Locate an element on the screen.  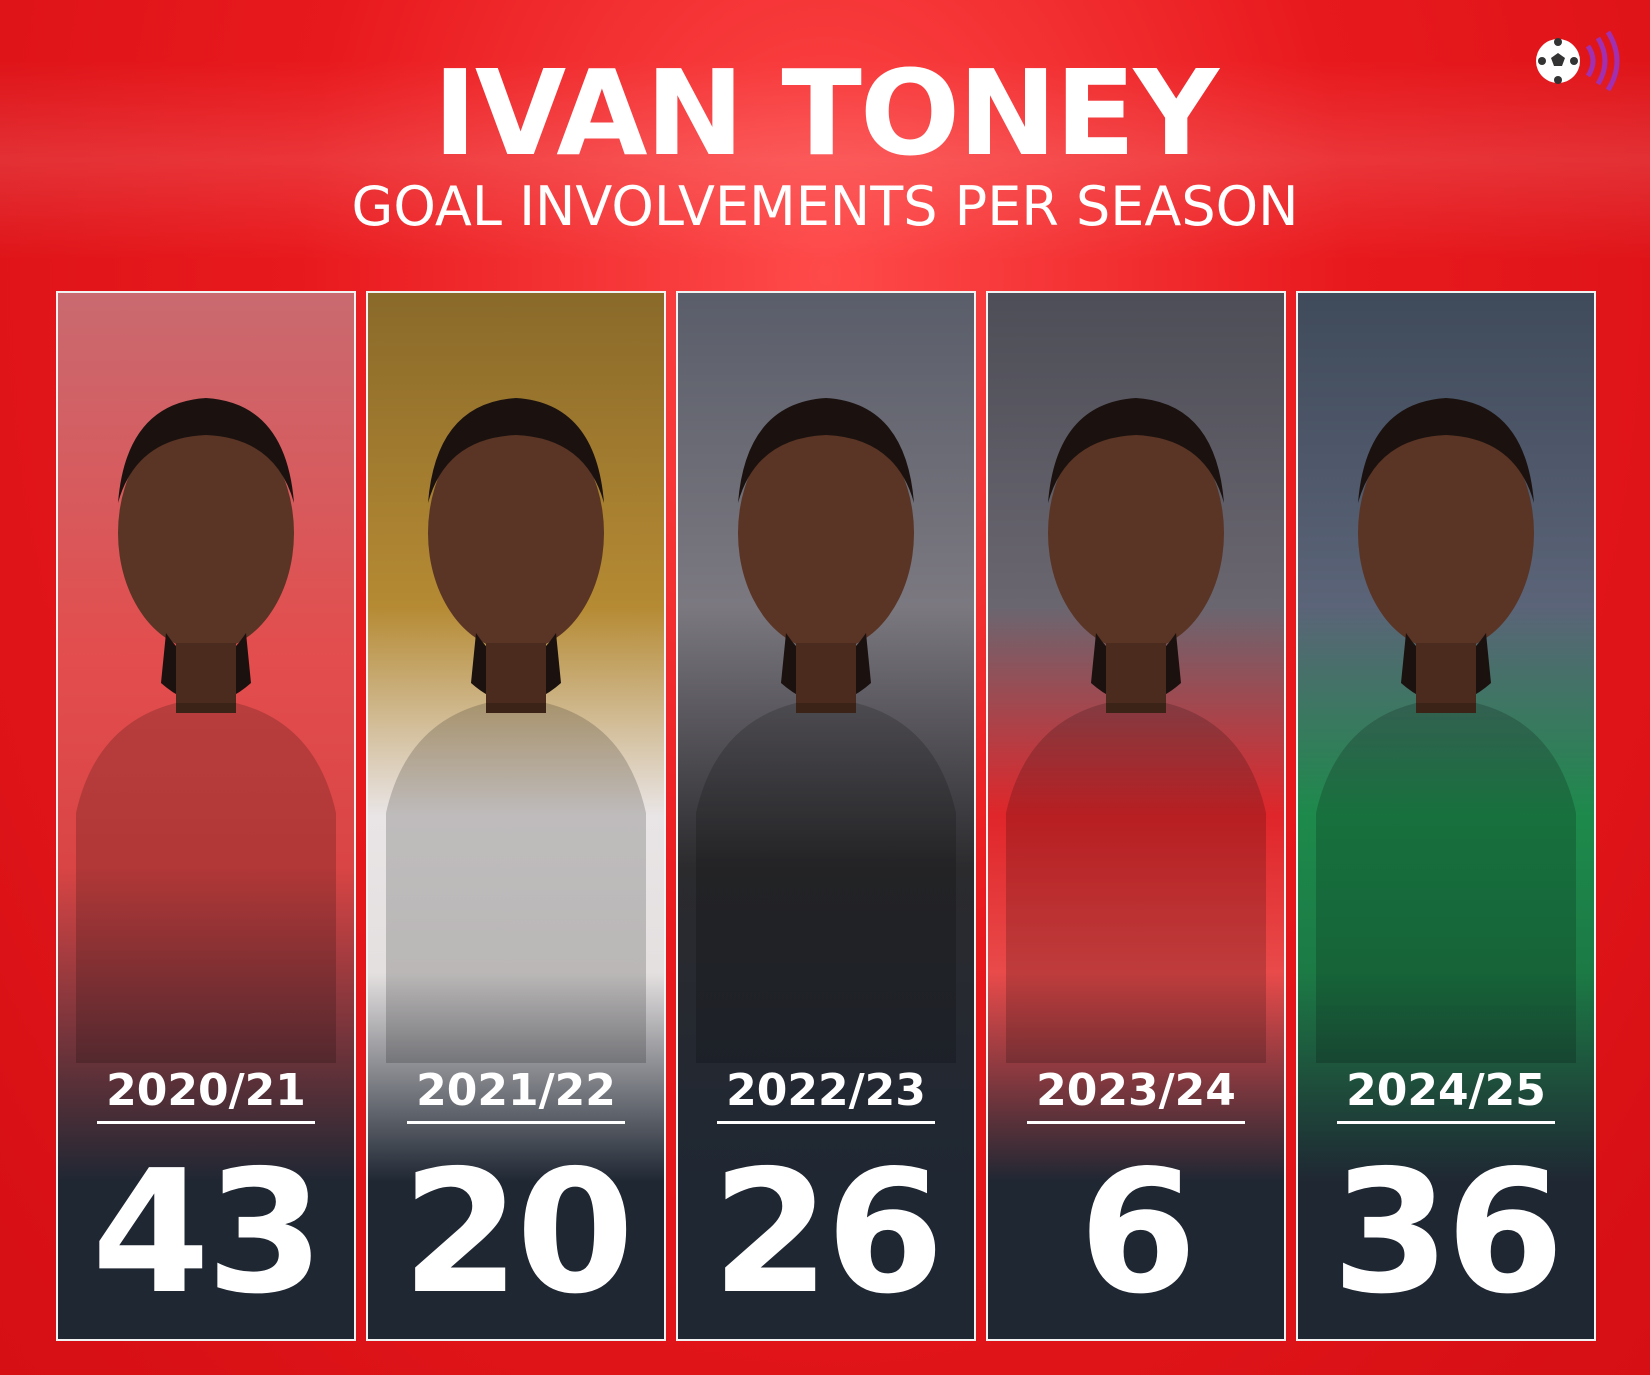
season-panel: 2021/22 20 is located at coordinates (516, 816).